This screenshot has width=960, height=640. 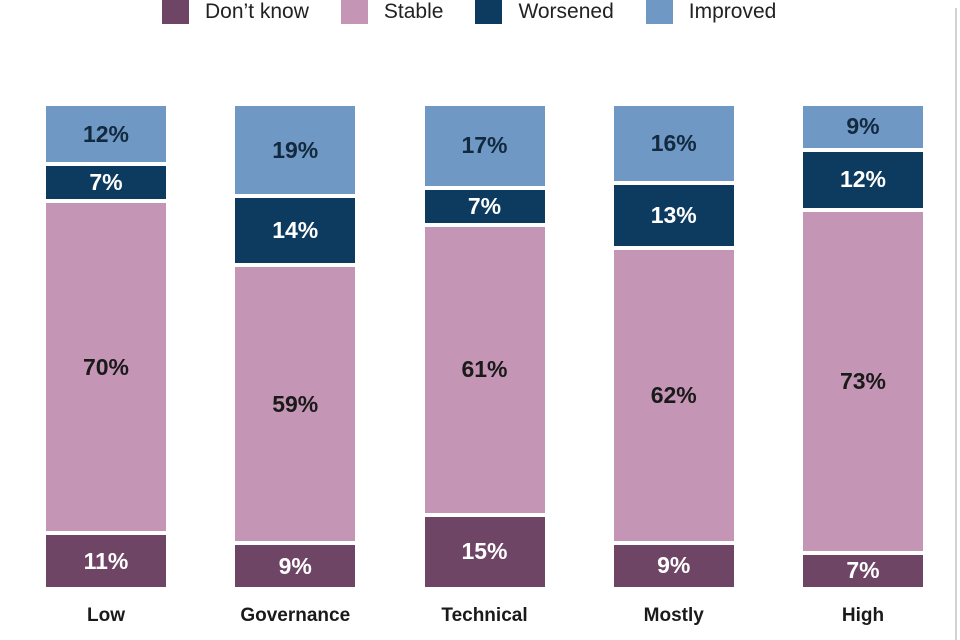 I want to click on segment: 62%, so click(x=673, y=395).